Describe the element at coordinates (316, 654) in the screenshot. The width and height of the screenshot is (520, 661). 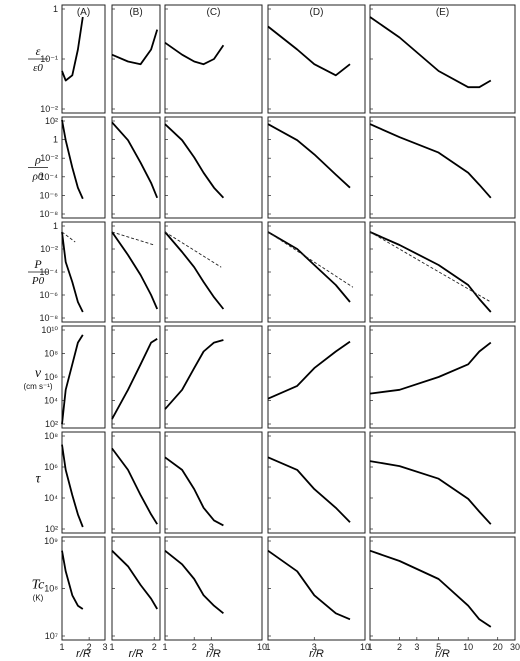
I see `xaxis-label-3: r/R` at that location.